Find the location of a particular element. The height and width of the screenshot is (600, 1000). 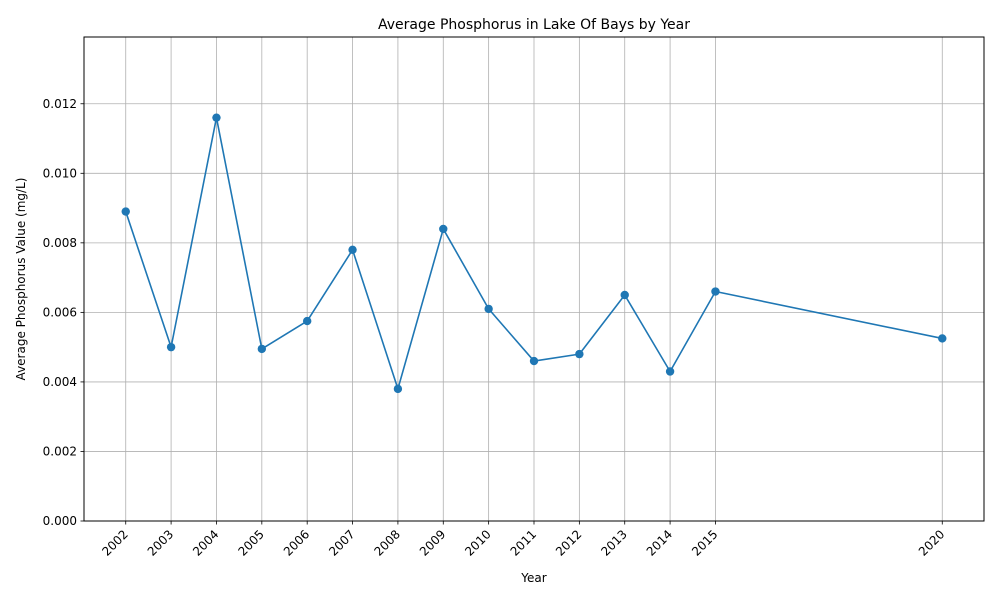

y-tick-label: 0.010 is located at coordinates (60, 173).